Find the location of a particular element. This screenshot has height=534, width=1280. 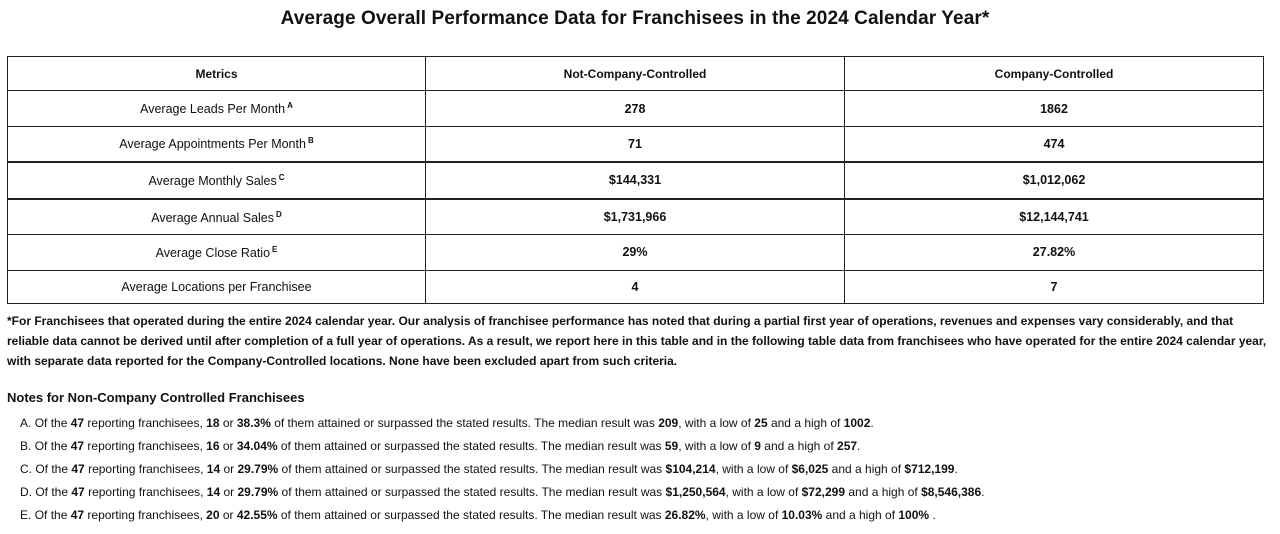

metric-footnote-marker: E is located at coordinates (275, 249).